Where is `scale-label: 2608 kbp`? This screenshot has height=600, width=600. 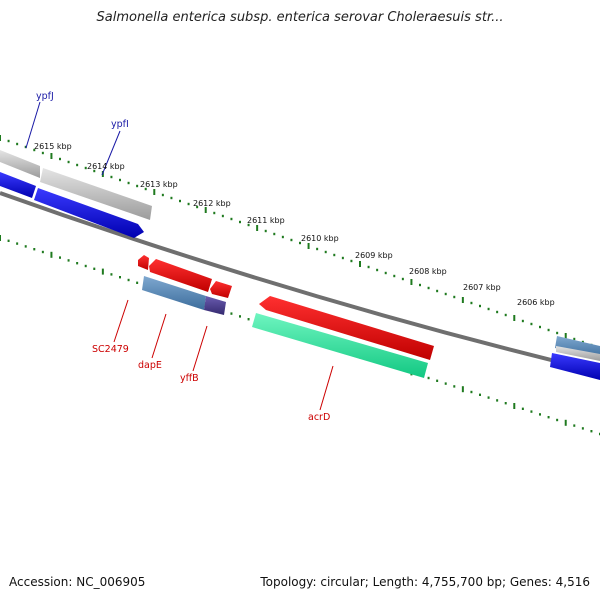
scale-label: 2608 kbp is located at coordinates (428, 271).